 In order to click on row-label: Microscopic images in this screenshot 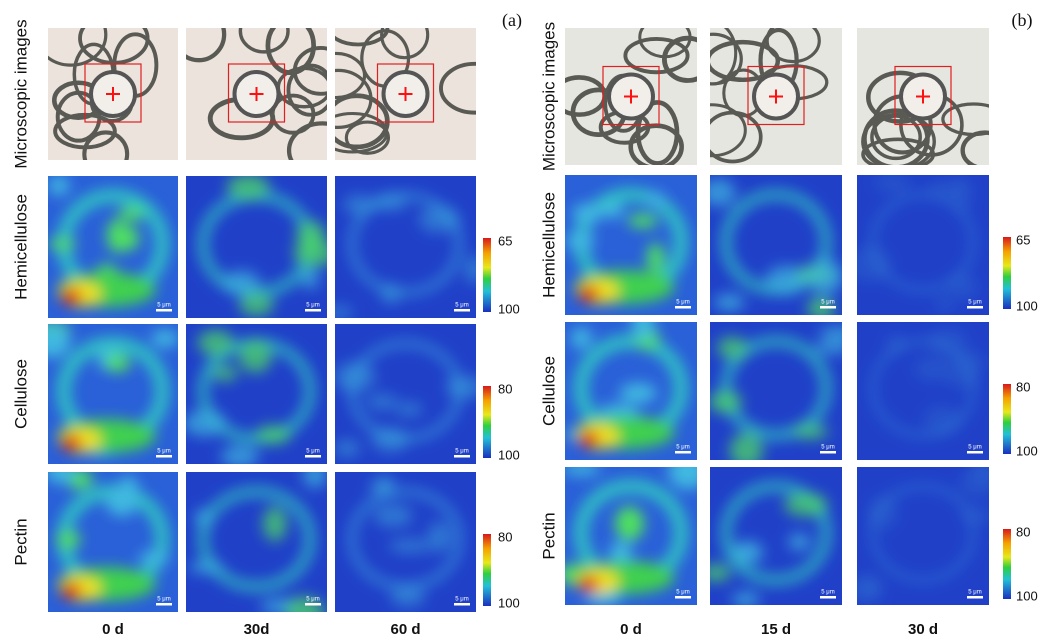, I will do `click(548, 96)`.